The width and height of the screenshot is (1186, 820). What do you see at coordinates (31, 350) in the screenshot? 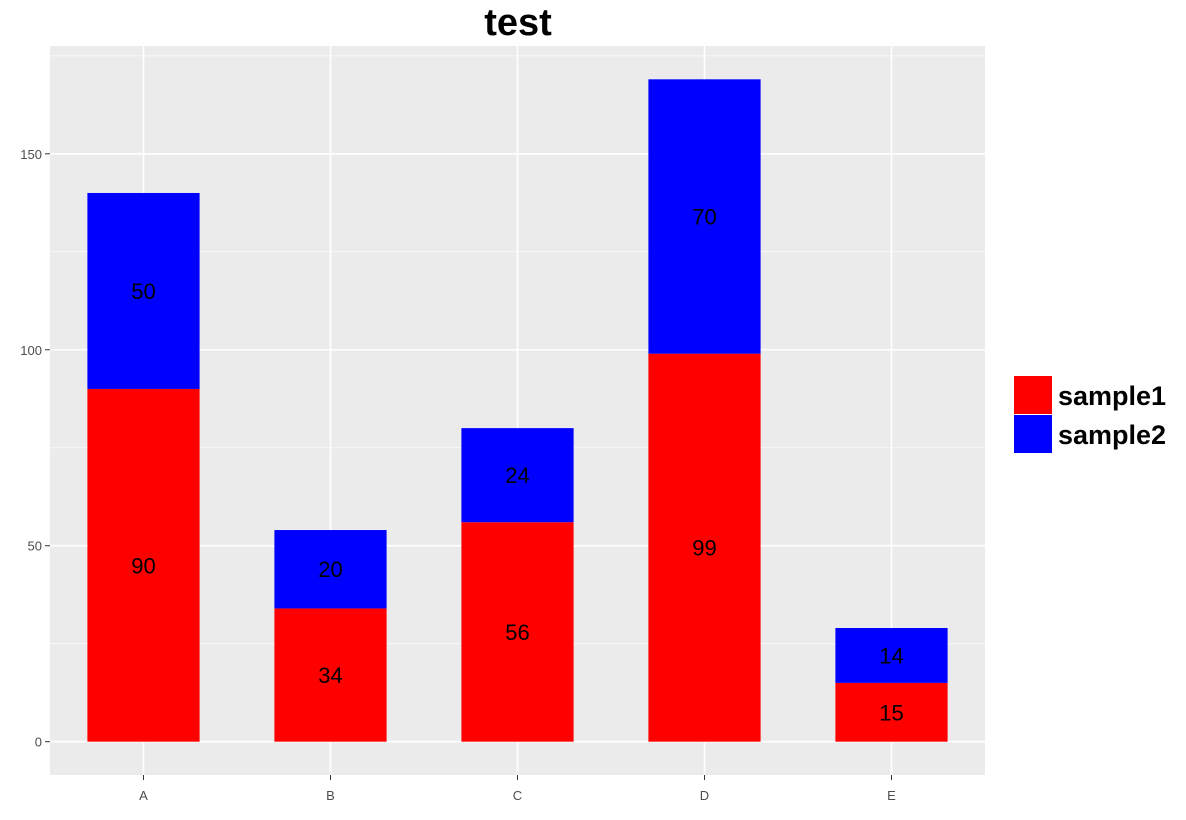
I see `y-tick-label: 100` at bounding box center [31, 350].